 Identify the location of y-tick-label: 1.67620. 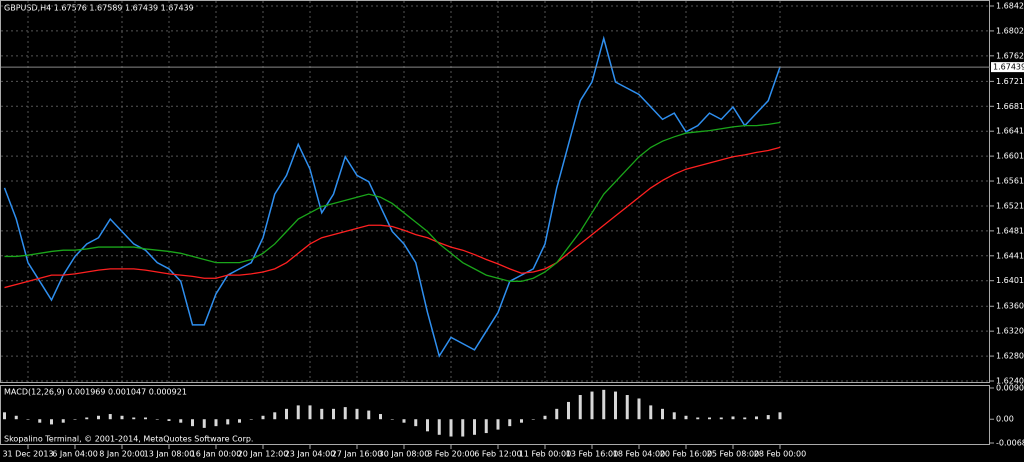
(1010, 55).